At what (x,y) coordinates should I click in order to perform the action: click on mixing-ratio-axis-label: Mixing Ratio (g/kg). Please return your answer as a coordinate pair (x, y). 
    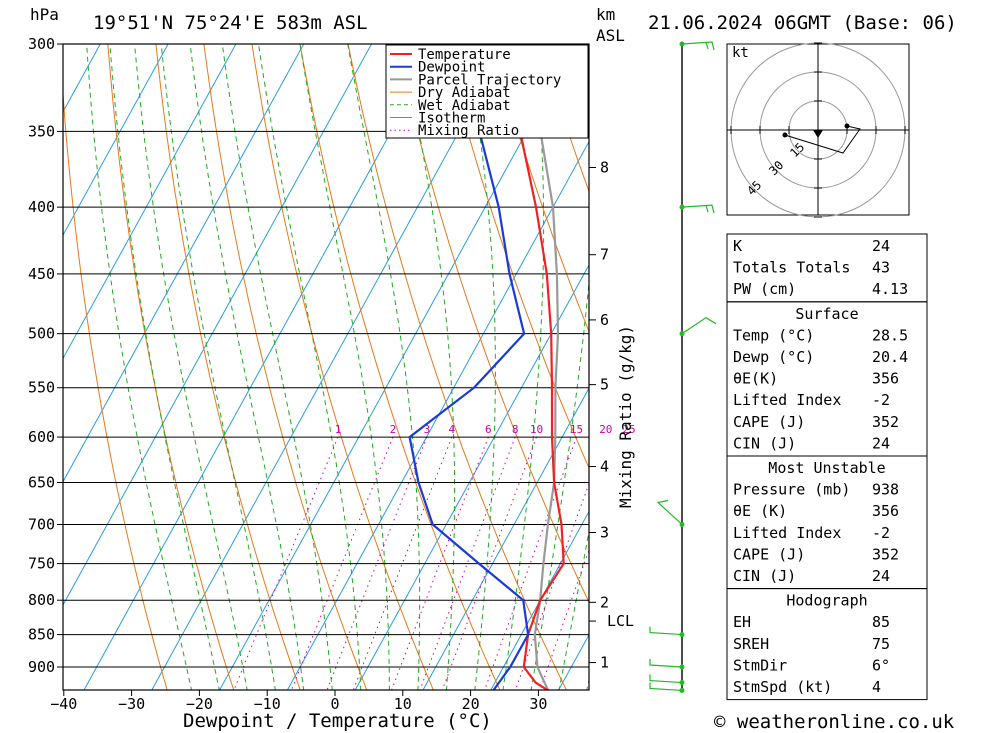
    Looking at the image, I should click on (625, 416).